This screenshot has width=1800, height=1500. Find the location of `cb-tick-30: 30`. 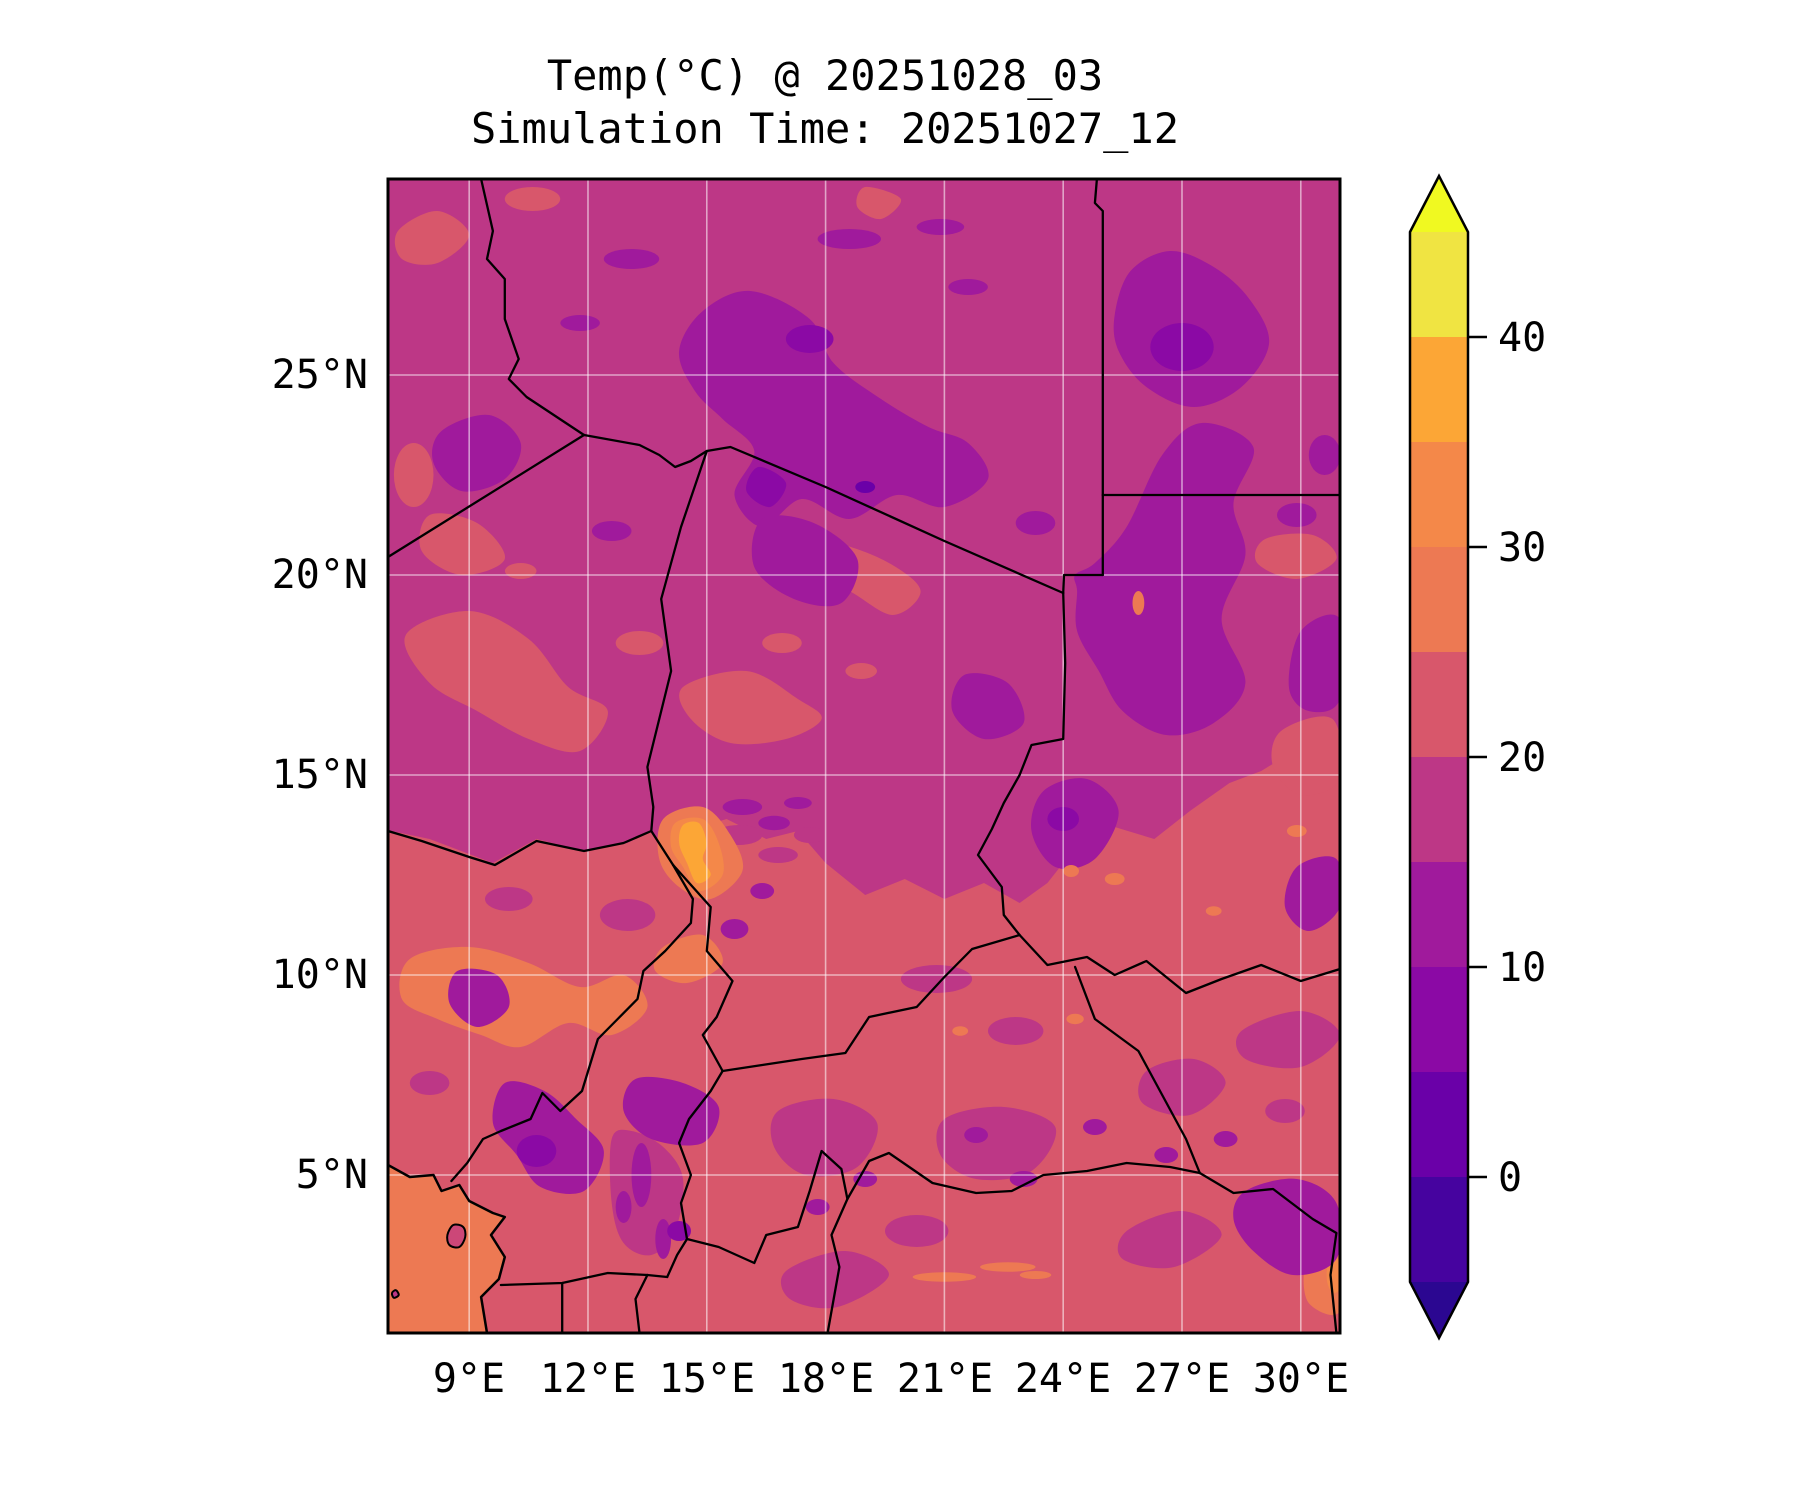

cb-tick-30: 30 is located at coordinates (1522, 548).